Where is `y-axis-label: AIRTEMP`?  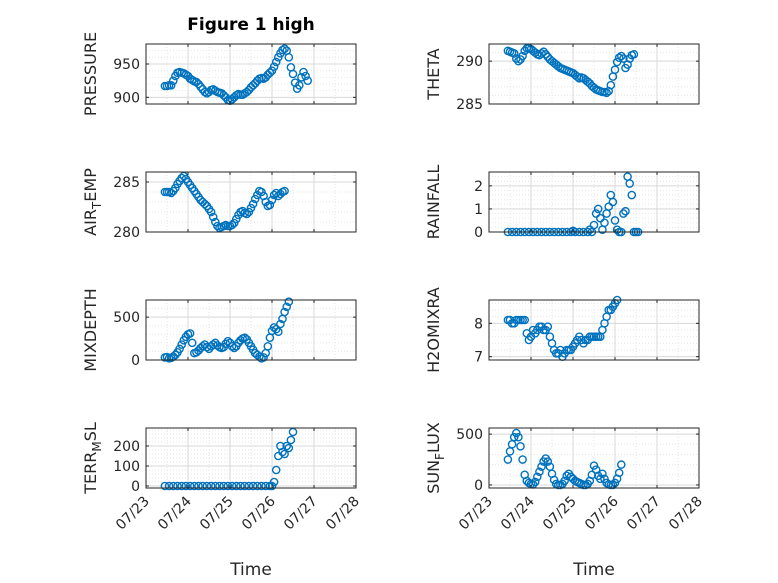
y-axis-label: AIRTEMP is located at coordinates (92, 202).